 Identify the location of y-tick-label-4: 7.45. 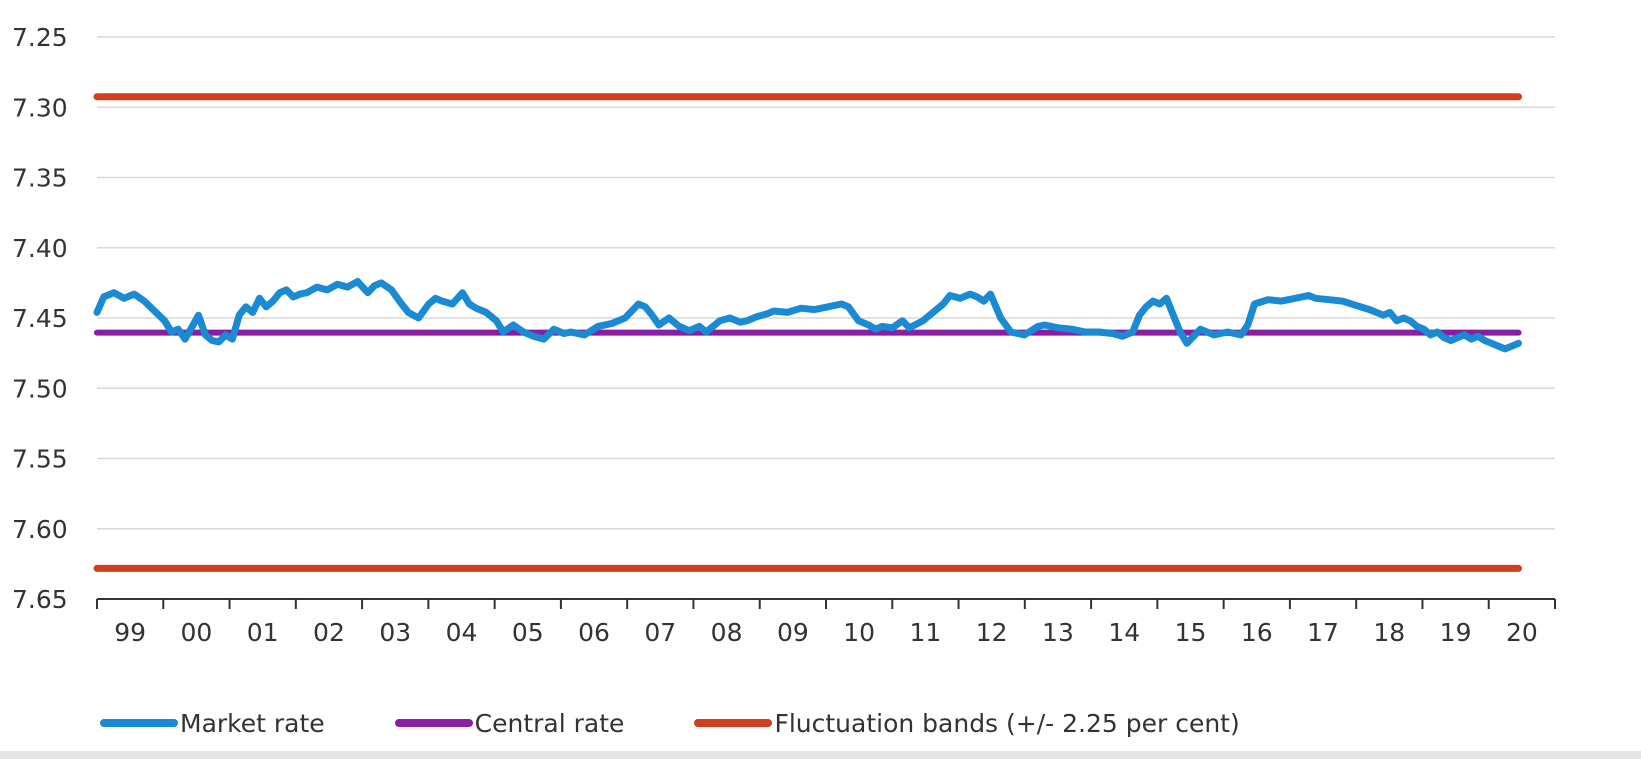
(40, 318).